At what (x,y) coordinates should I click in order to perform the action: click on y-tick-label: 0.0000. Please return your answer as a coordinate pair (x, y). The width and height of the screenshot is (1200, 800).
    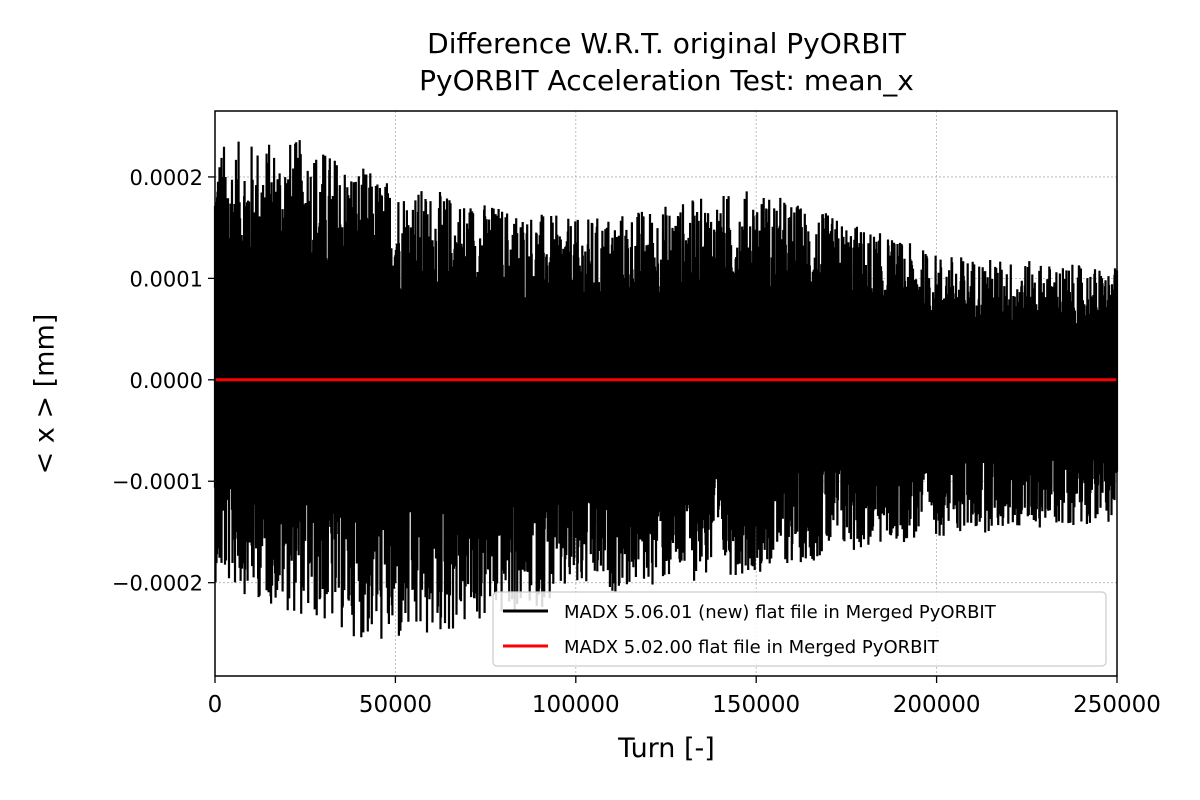
    Looking at the image, I should click on (166, 381).